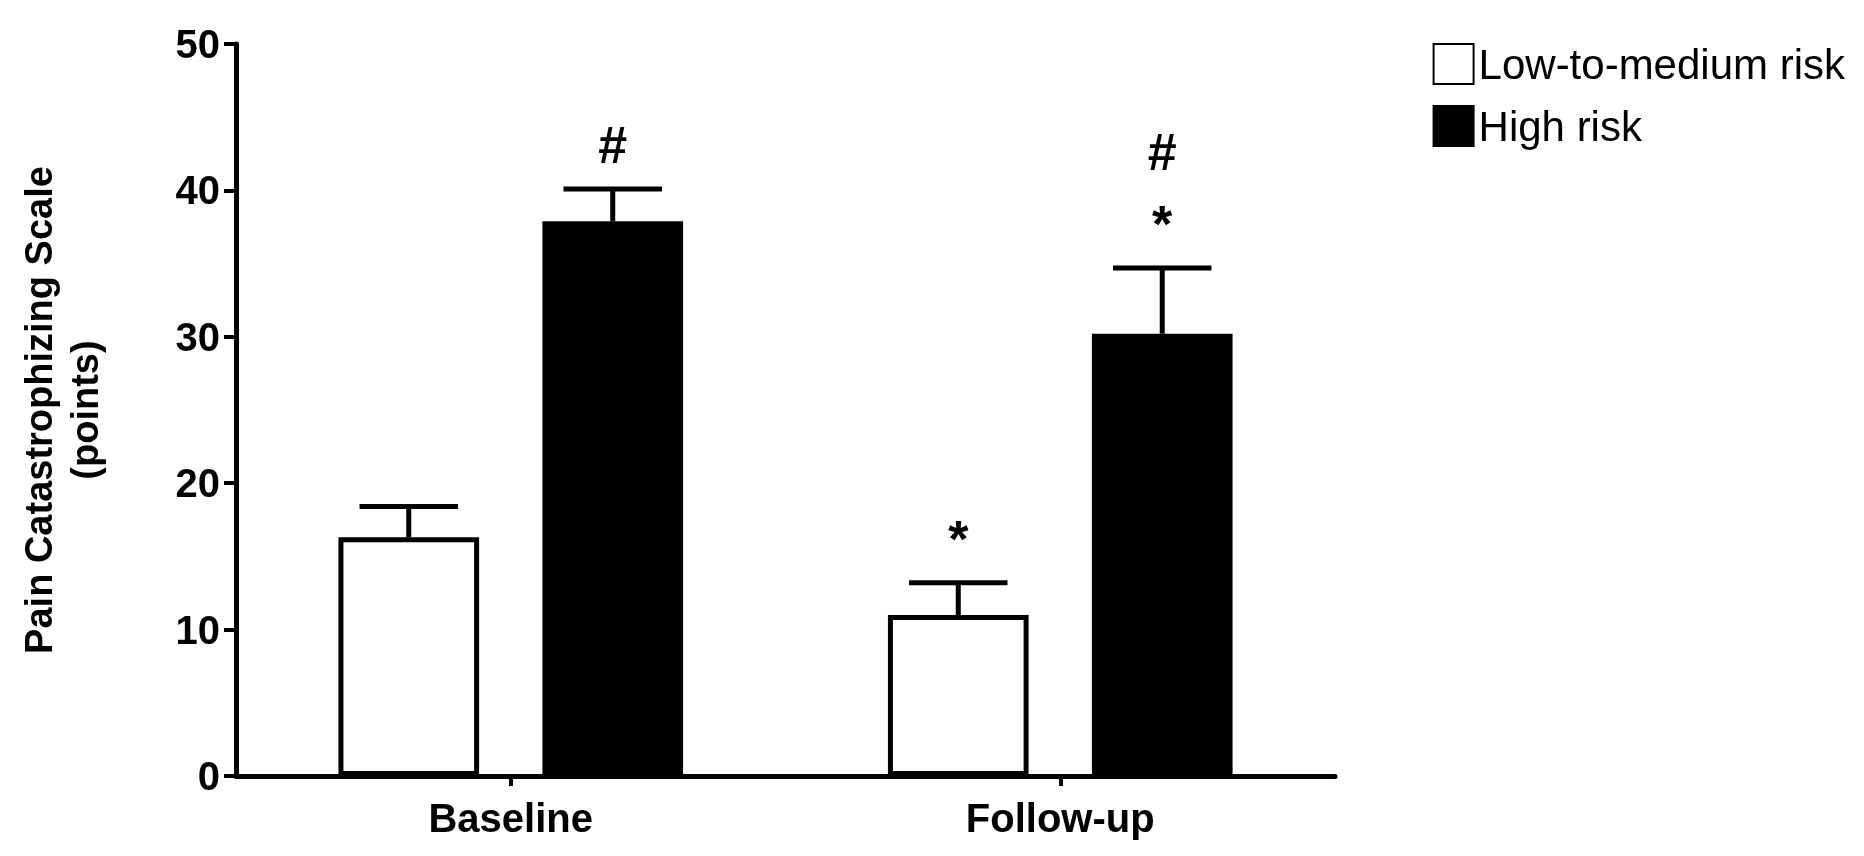 This screenshot has width=1864, height=856. Describe the element at coordinates (197, 190) in the screenshot. I see `y-tick-label: 40` at that location.